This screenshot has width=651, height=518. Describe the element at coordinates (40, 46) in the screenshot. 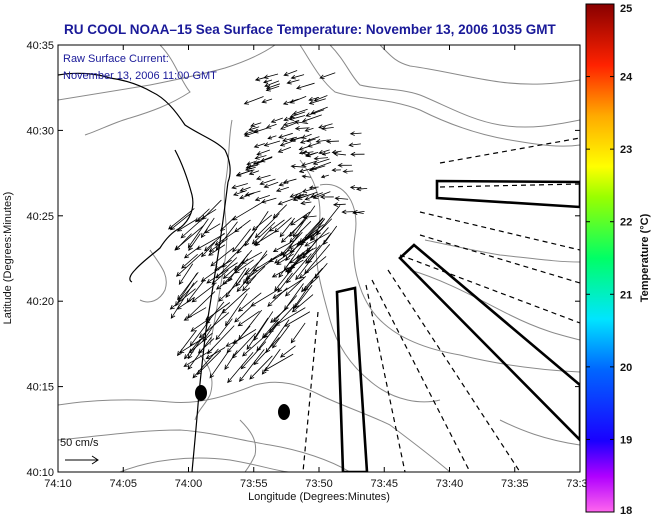

I see `y-tick-label: 40:35` at that location.